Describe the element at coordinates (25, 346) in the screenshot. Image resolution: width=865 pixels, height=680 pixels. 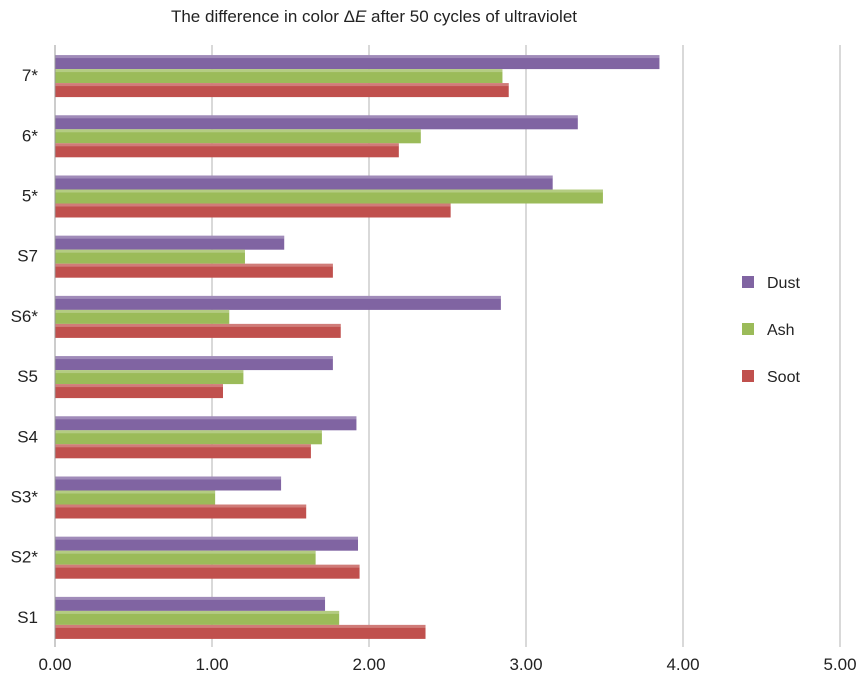
I see `category-labels: 7* 6* 5* S7 S6* S5 S4 S3* S2* S1` at that location.